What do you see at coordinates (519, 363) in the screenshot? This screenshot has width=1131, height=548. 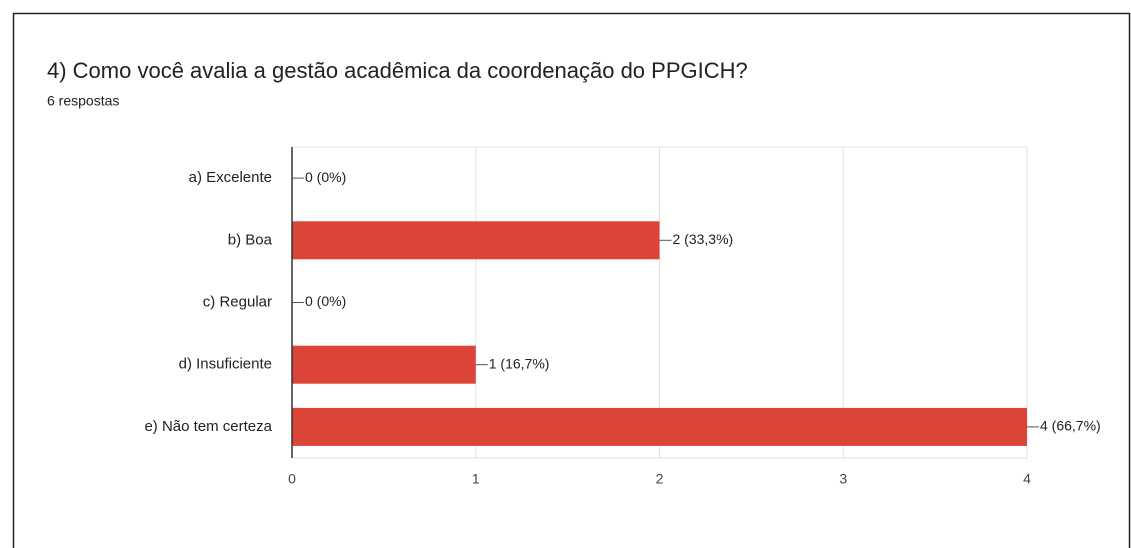 I see `value-label: 1 (16,7%)` at bounding box center [519, 363].